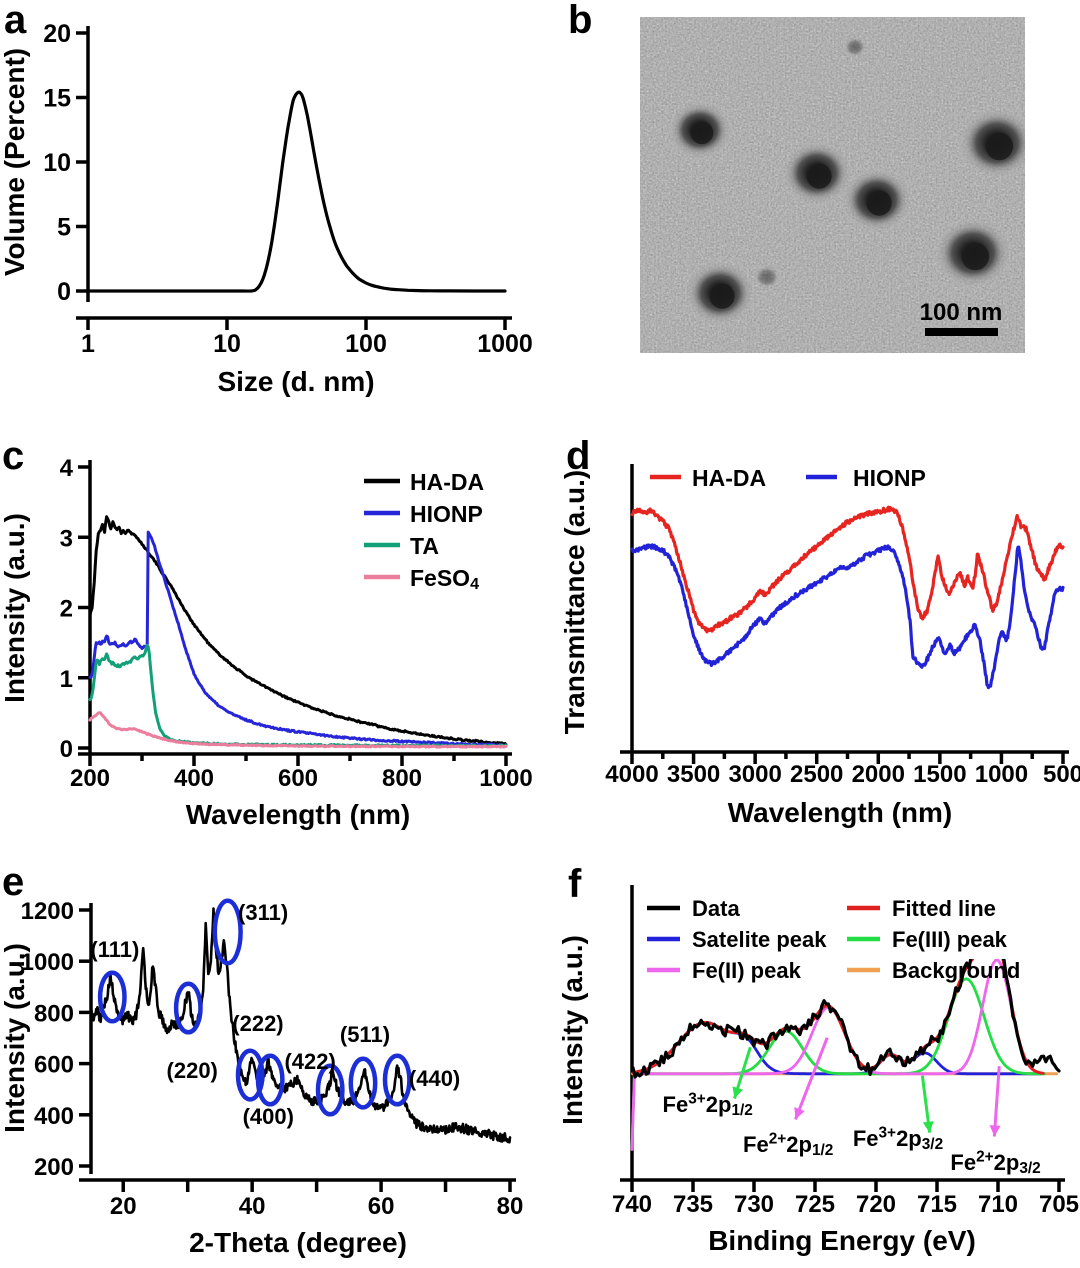  Describe the element at coordinates (937, 1204) in the screenshot. I see `svg-text: 715` at that location.